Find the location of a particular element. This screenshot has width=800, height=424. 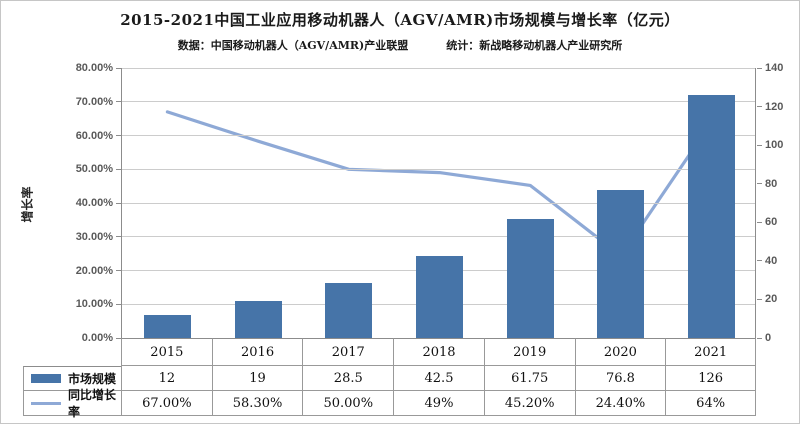

value-cell: 24.40% is located at coordinates (620, 403).